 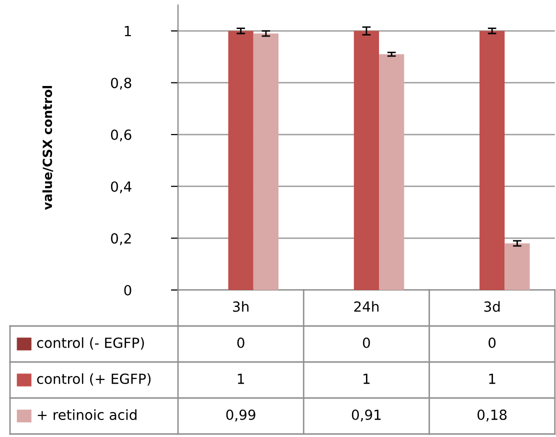 What do you see at coordinates (128, 290) in the screenshot?
I see `y-tick-label: 0` at bounding box center [128, 290].